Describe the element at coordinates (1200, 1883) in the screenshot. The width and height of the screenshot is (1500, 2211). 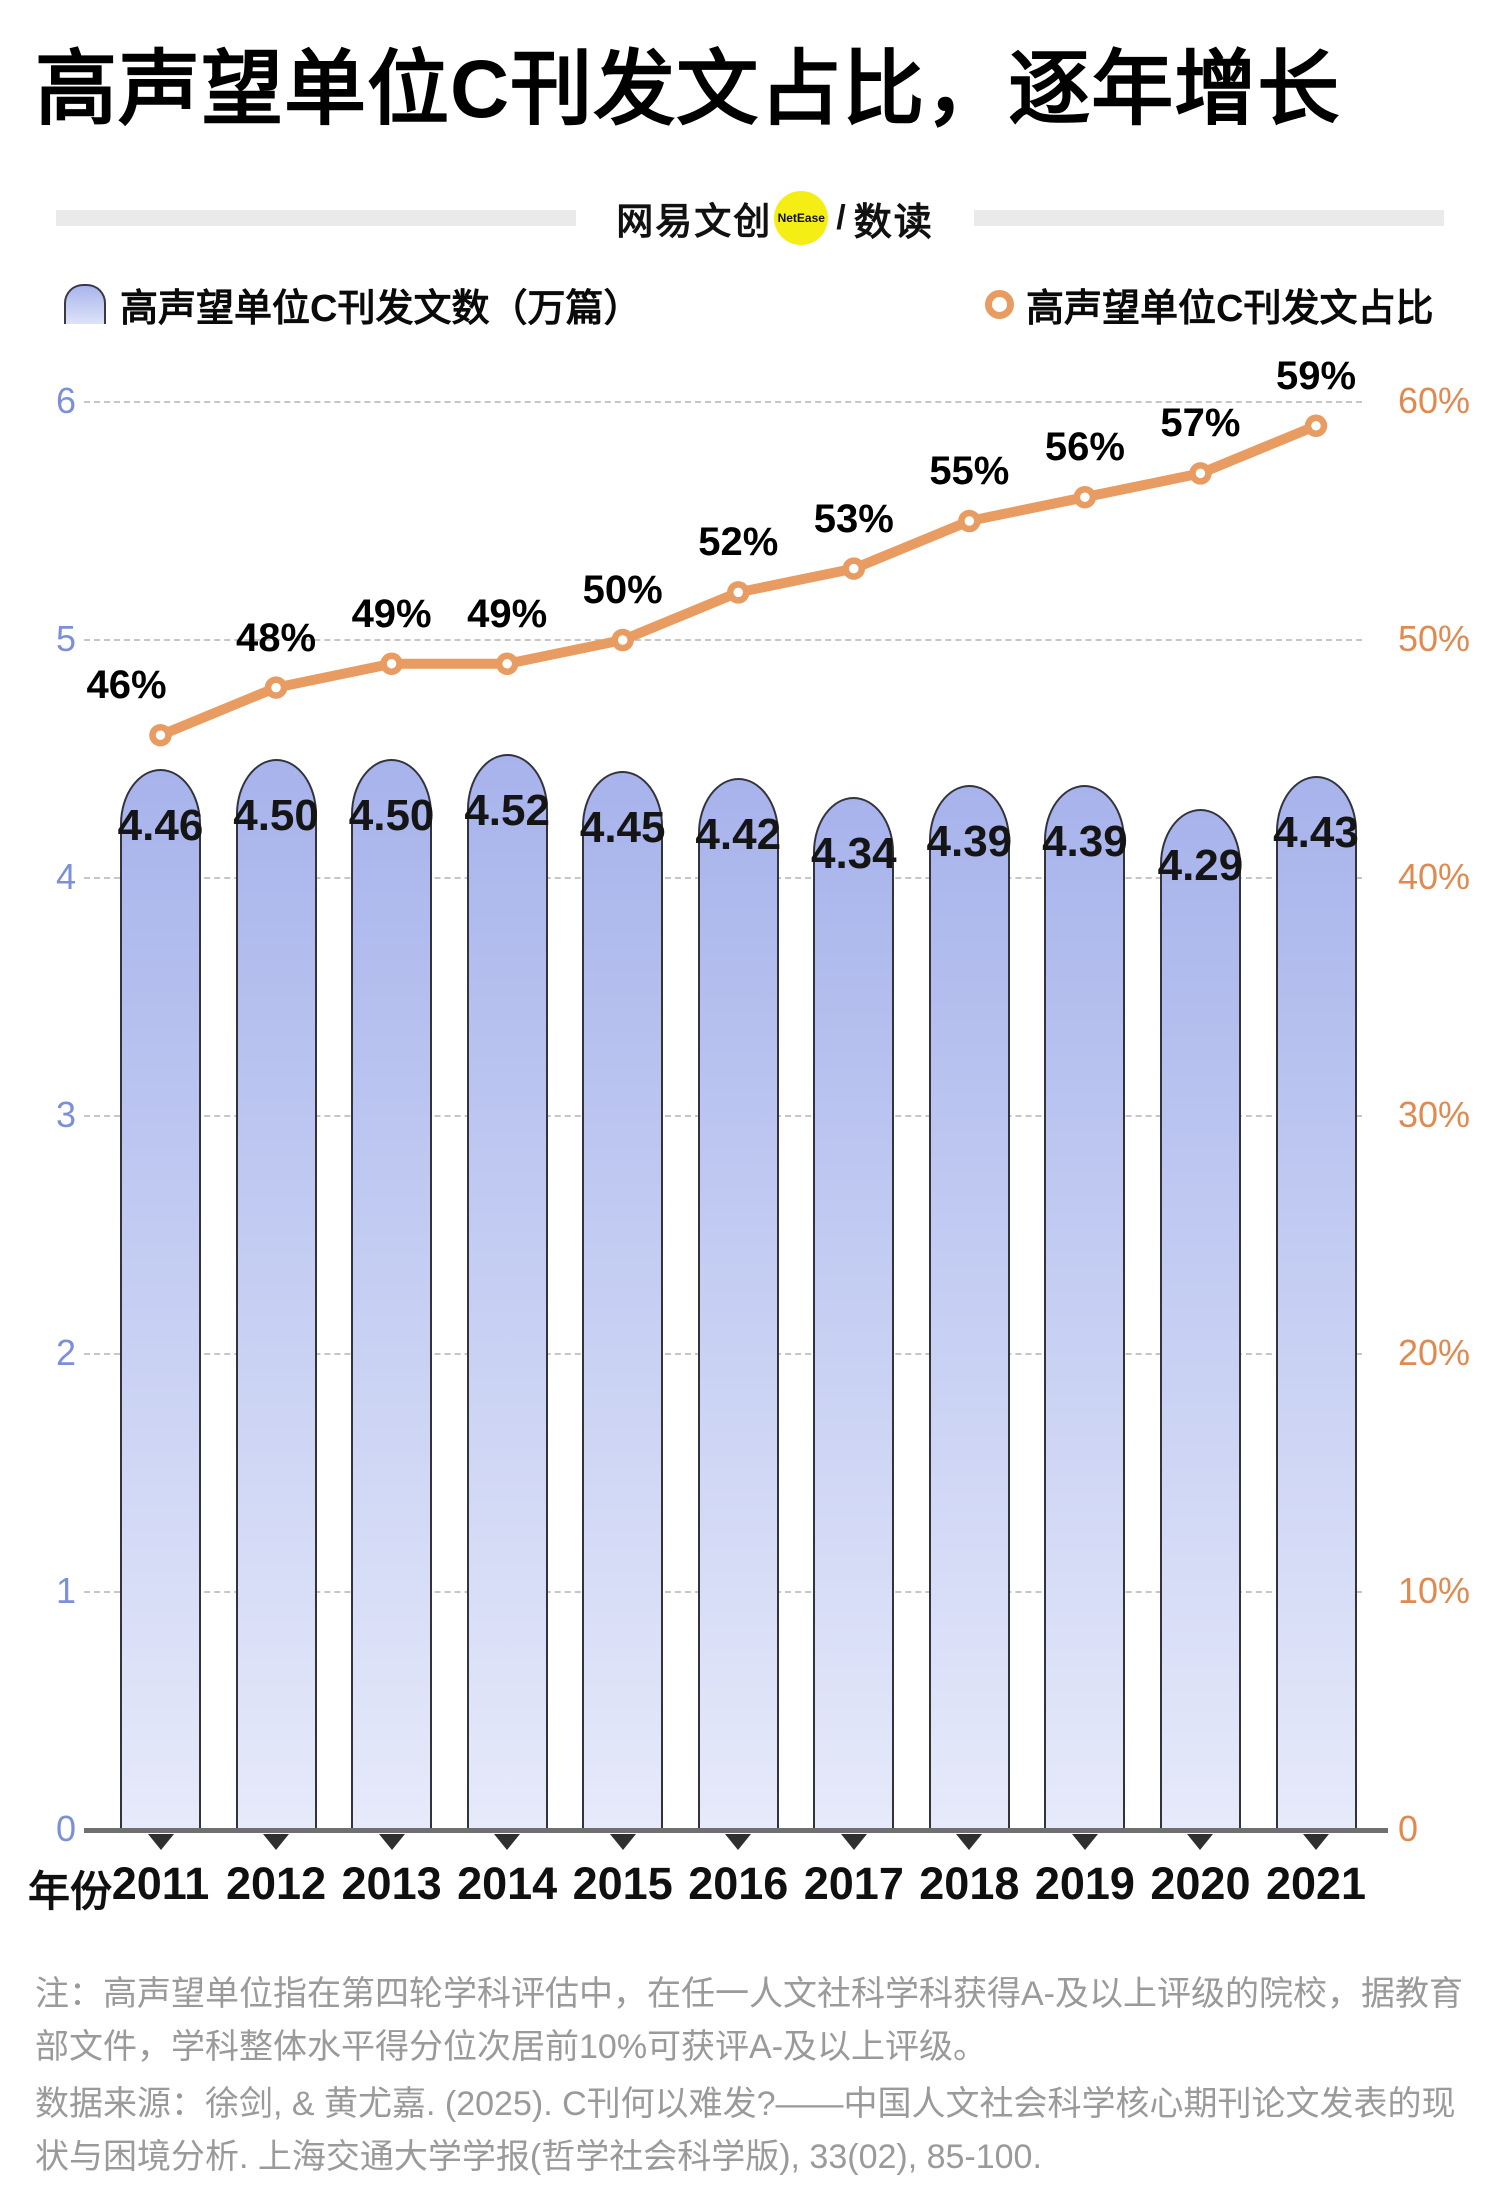
I see `x-axis-year-label-2020: 2020` at that location.